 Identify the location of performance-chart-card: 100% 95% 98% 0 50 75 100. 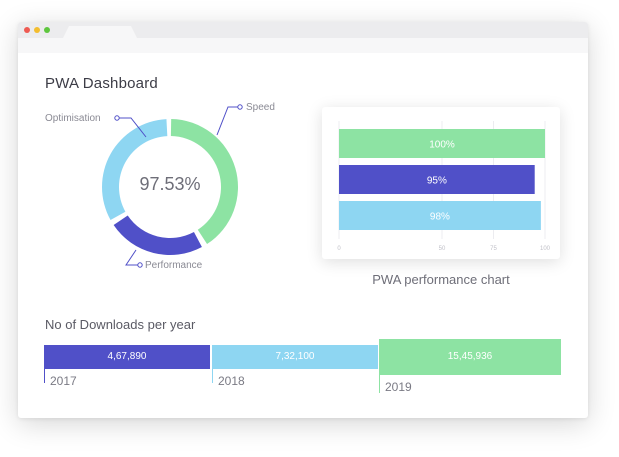
(441, 183).